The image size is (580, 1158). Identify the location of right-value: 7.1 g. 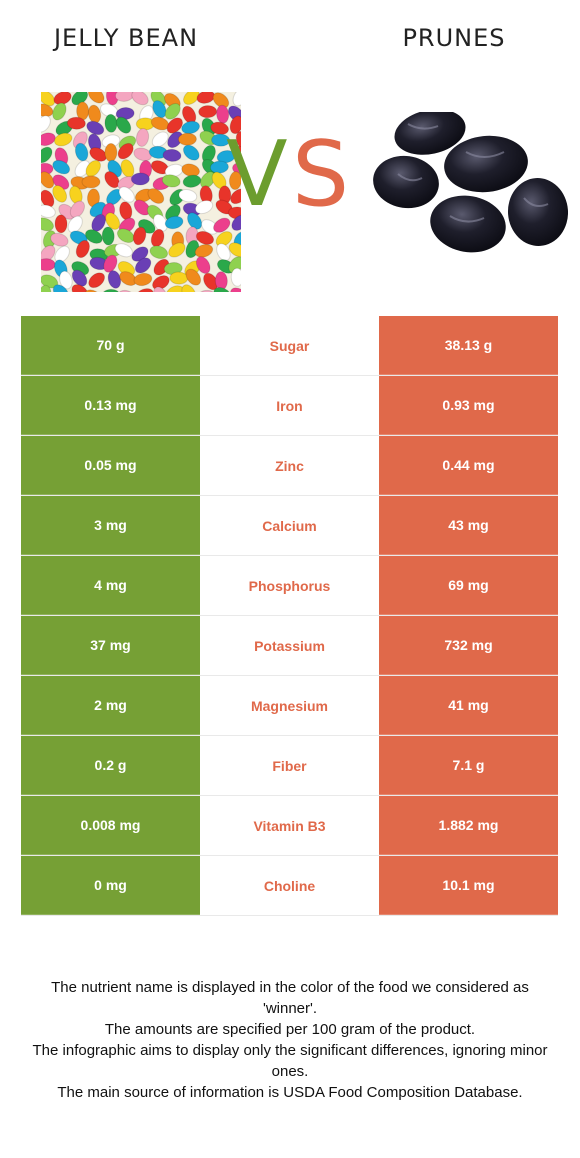
(468, 765).